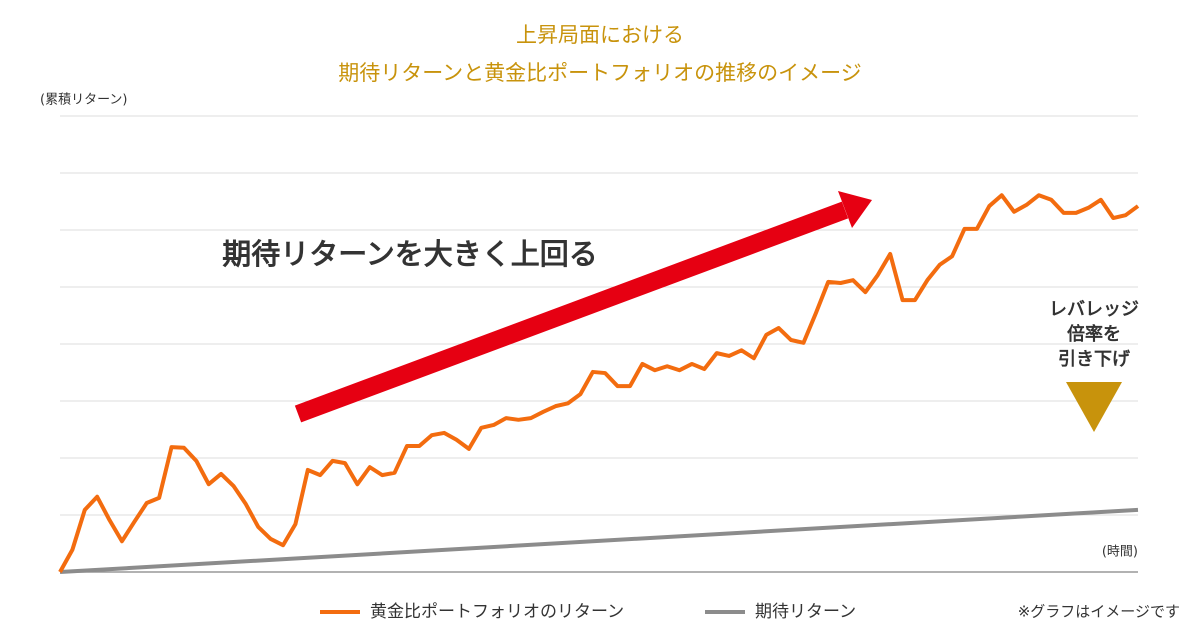 This screenshot has height=640, width=1200. I want to click on legend: 黄金比ポートフォリオのリターン 期待リターン, so click(588, 612).